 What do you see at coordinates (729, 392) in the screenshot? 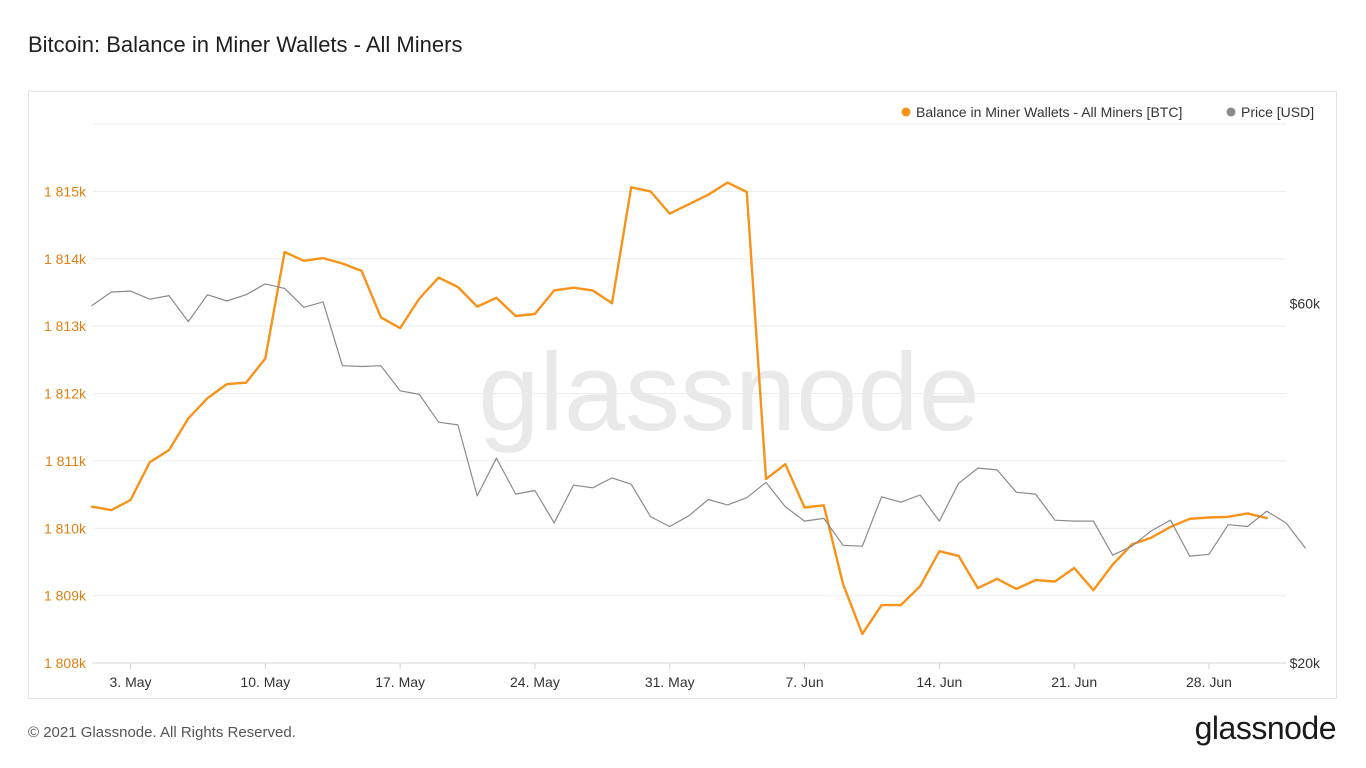
I see `watermark-text: glassnode` at bounding box center [729, 392].